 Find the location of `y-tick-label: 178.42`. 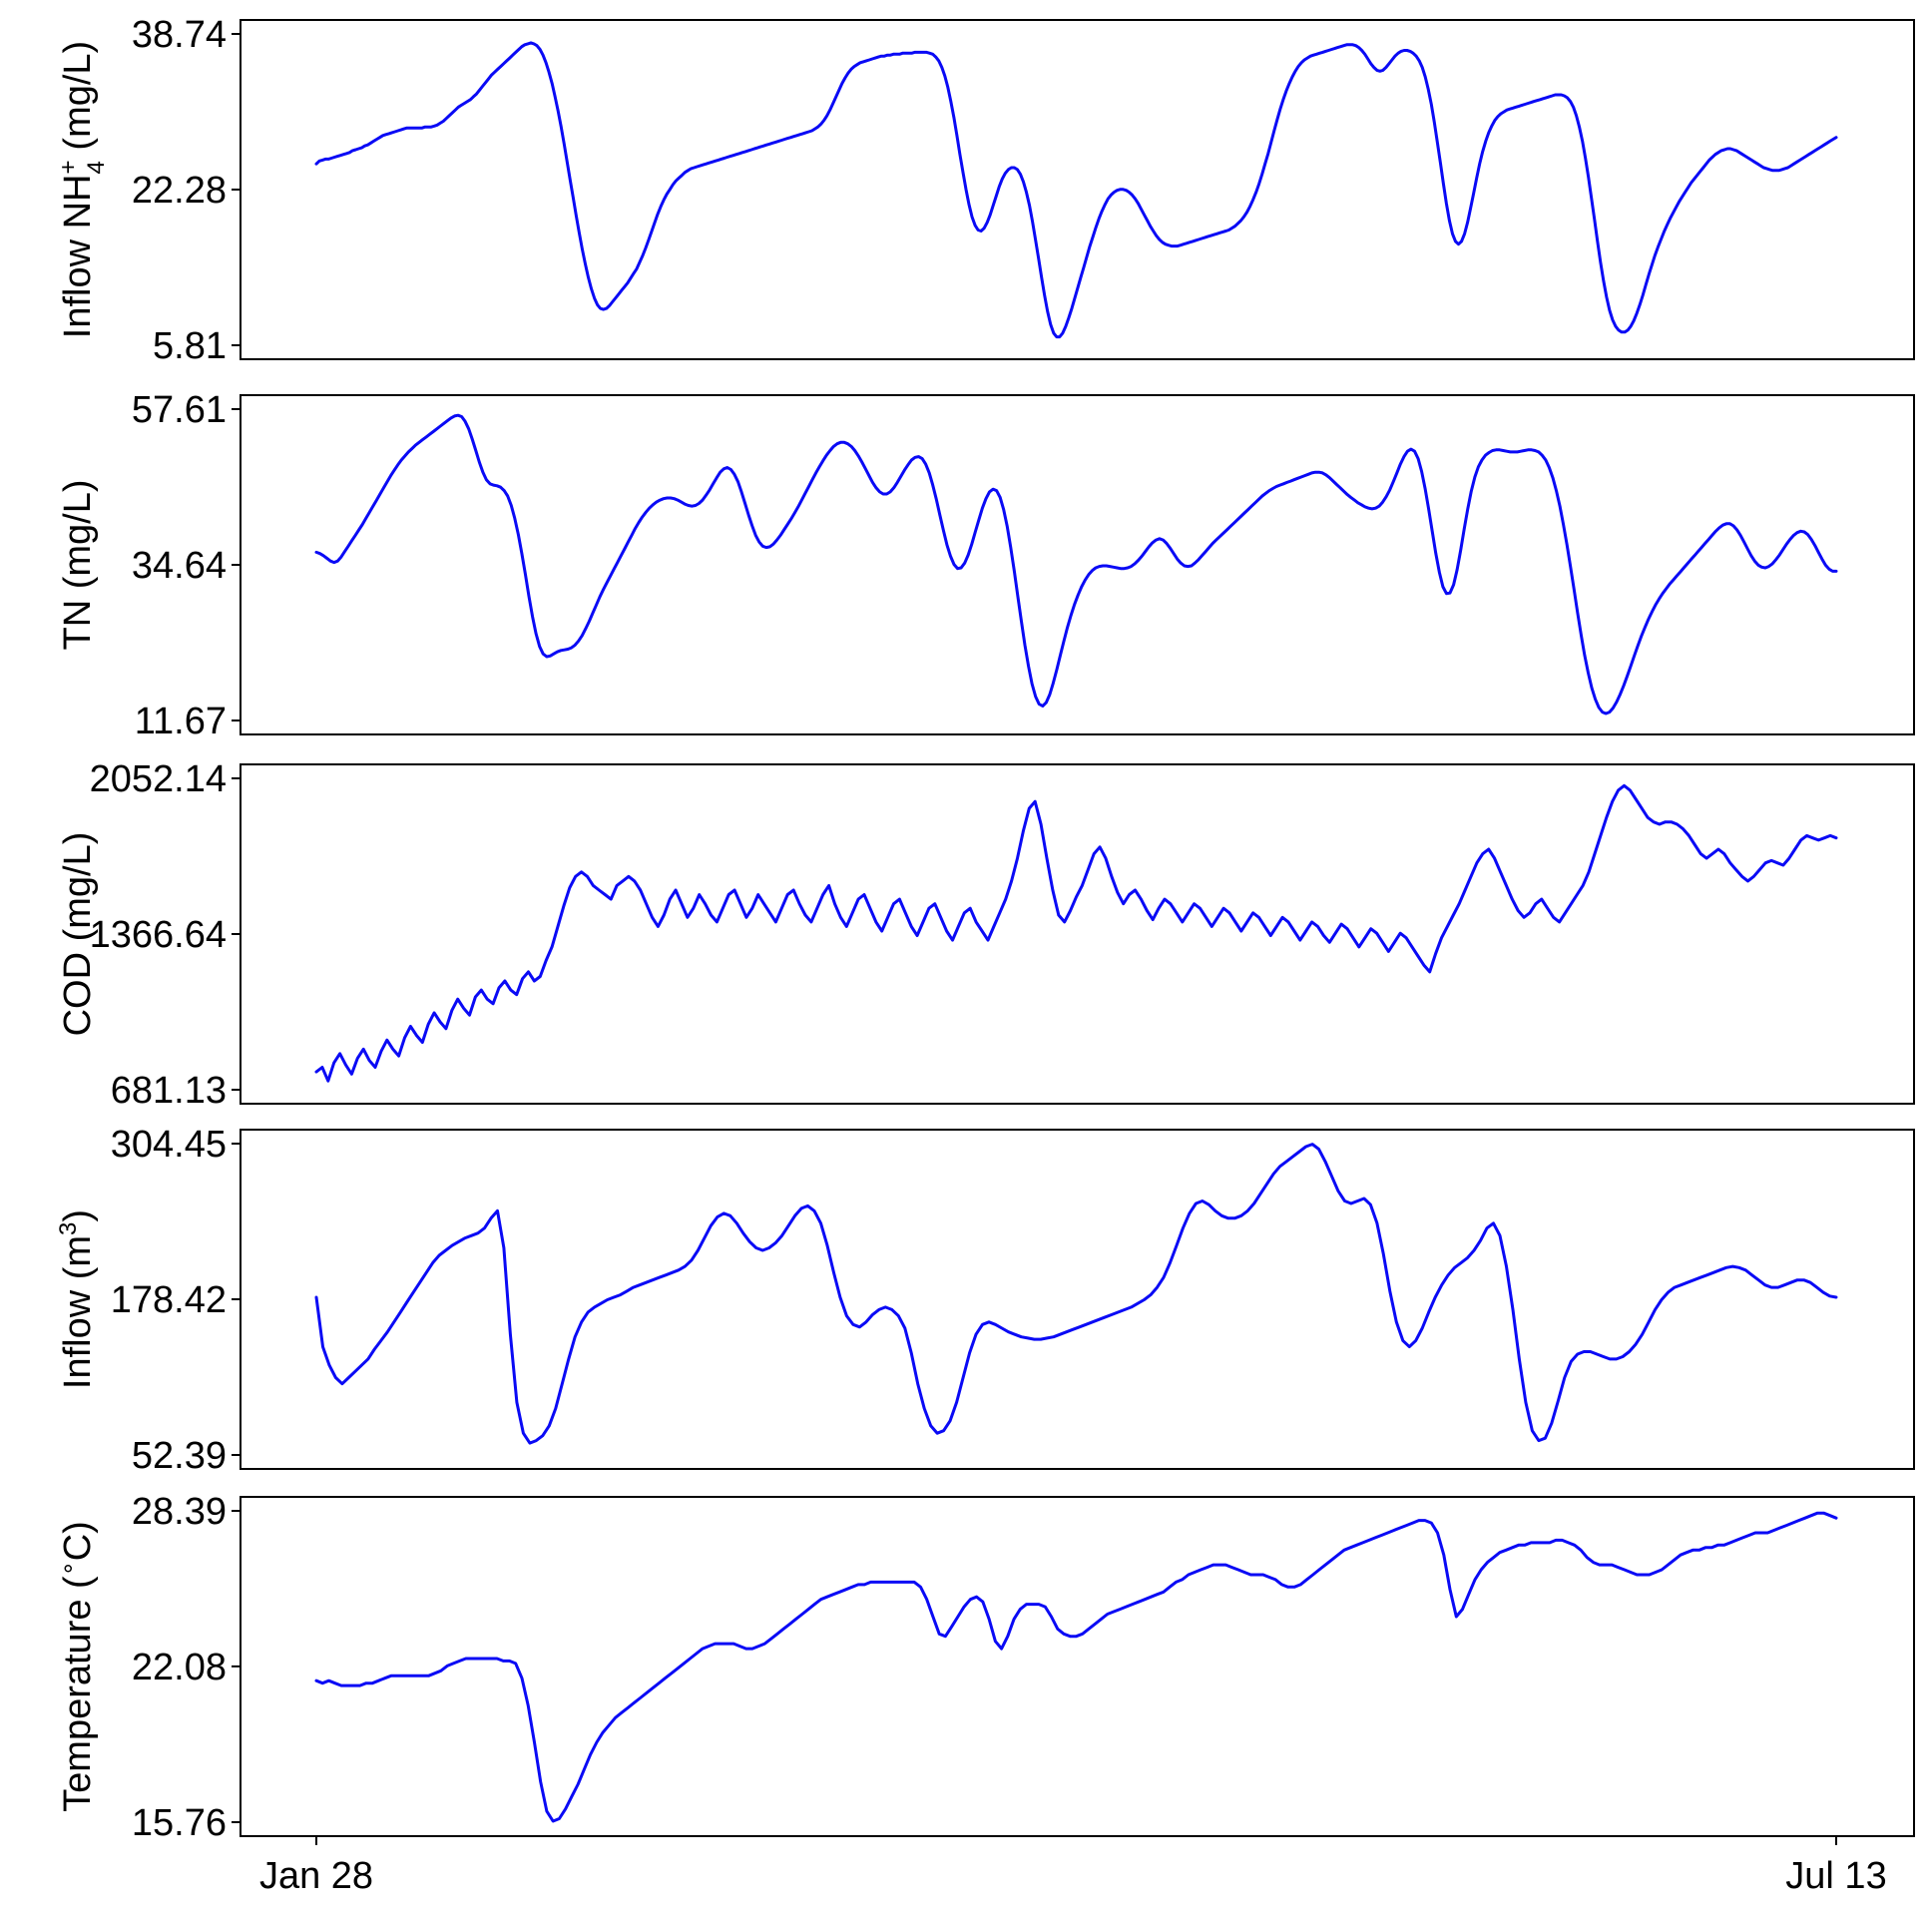

y-tick-label: 178.42 is located at coordinates (169, 1300).